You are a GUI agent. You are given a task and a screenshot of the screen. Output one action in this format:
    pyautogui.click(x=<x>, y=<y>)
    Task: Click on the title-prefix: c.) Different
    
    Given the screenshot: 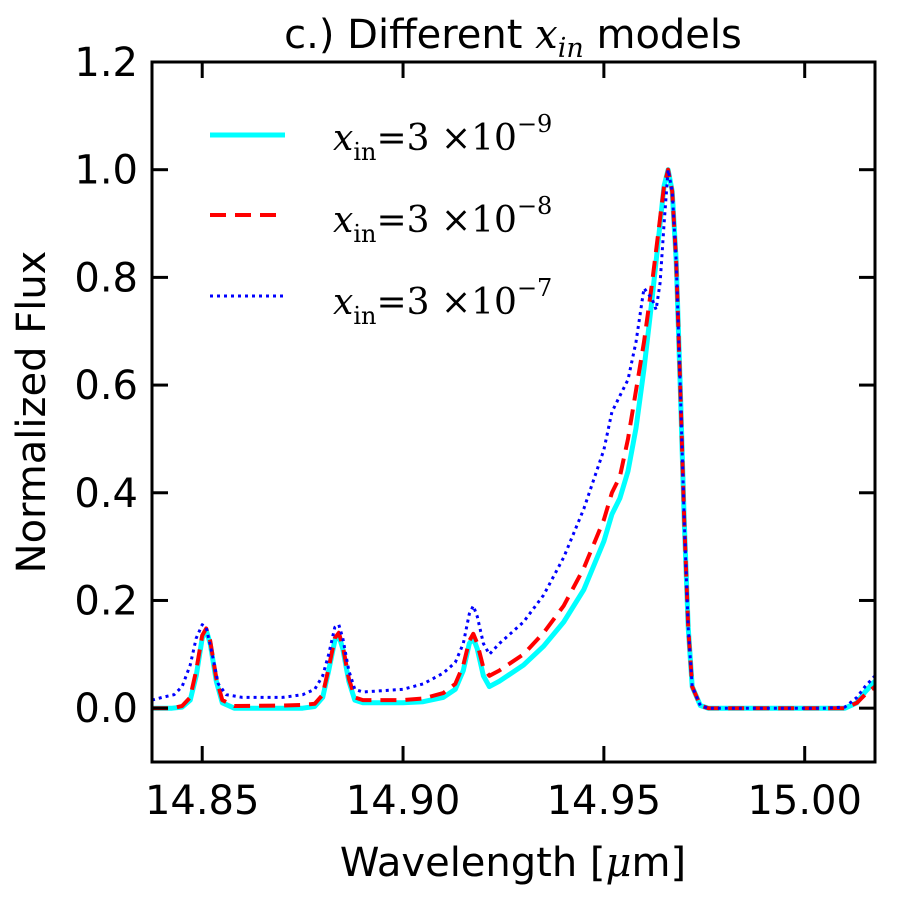 What is the action you would take?
    pyautogui.click(x=409, y=35)
    